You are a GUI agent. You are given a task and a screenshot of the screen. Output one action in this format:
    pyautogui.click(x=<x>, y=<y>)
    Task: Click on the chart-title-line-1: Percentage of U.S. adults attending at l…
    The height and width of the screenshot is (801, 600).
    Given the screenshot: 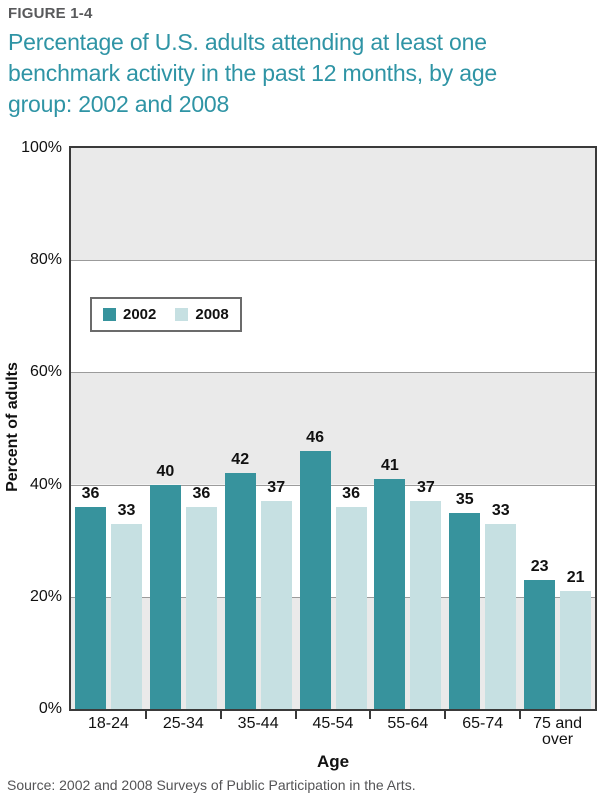 What is the action you would take?
    pyautogui.click(x=247, y=42)
    